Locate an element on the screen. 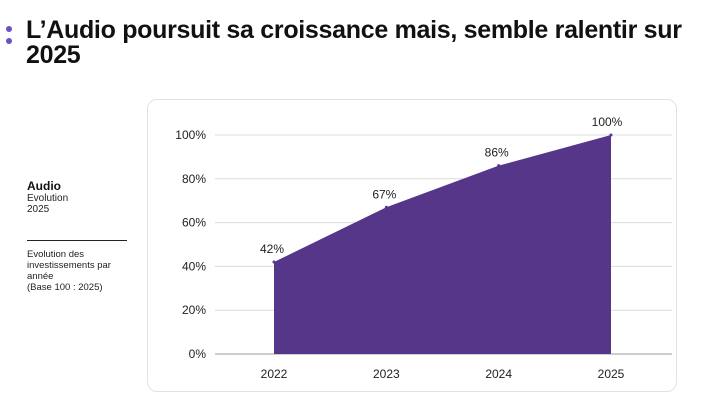  y-tick-label: 100% is located at coordinates (190, 135).